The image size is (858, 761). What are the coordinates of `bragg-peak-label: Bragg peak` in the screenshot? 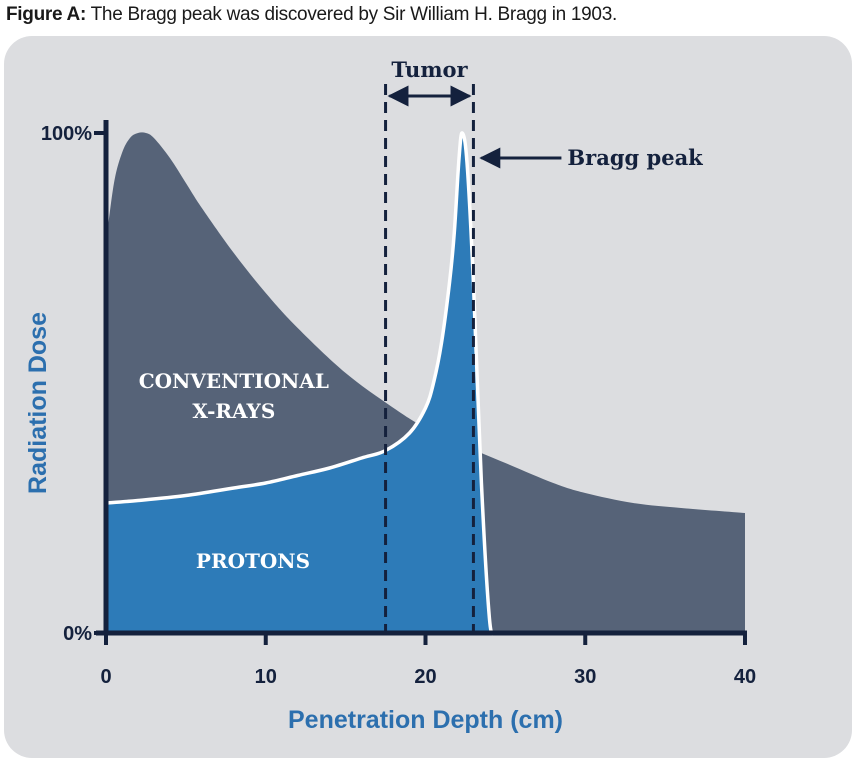 It's located at (635, 157).